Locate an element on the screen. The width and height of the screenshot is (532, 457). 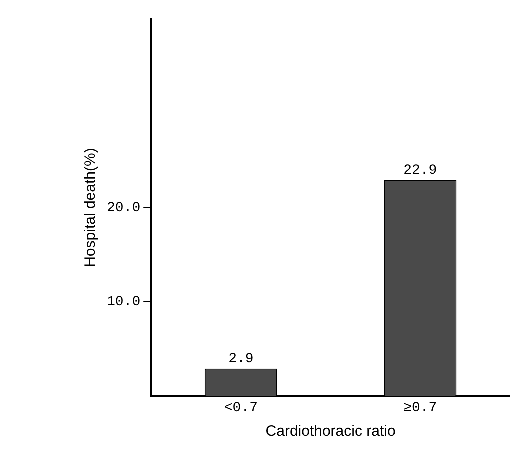
data-label: 2.9 is located at coordinates (241, 360).